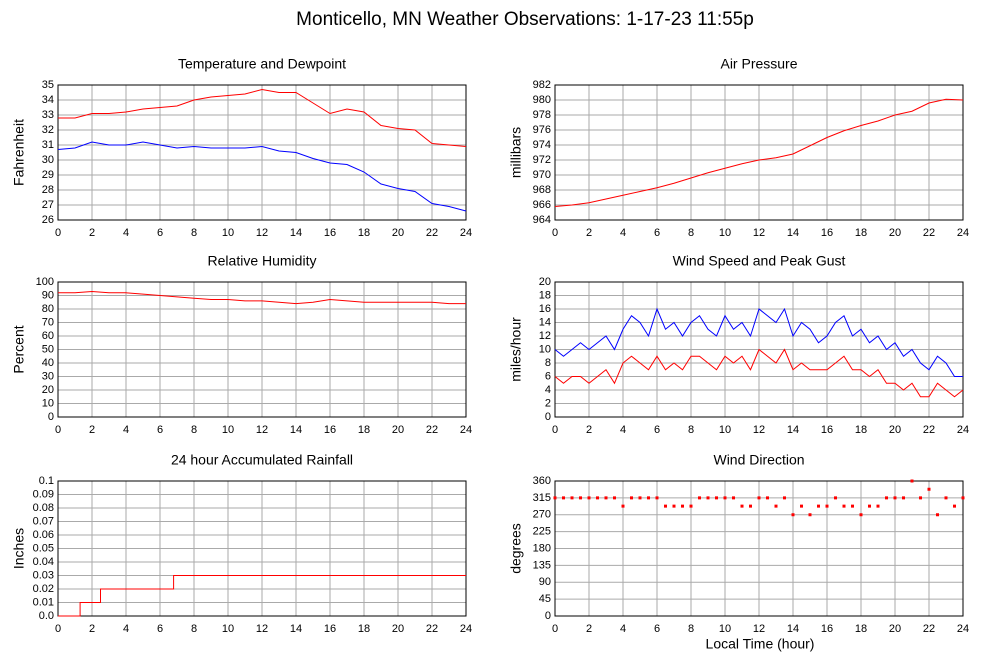 This screenshot has width=1000, height=660. What do you see at coordinates (542, 532) in the screenshot?
I see `y-tick-label: 225` at bounding box center [542, 532].